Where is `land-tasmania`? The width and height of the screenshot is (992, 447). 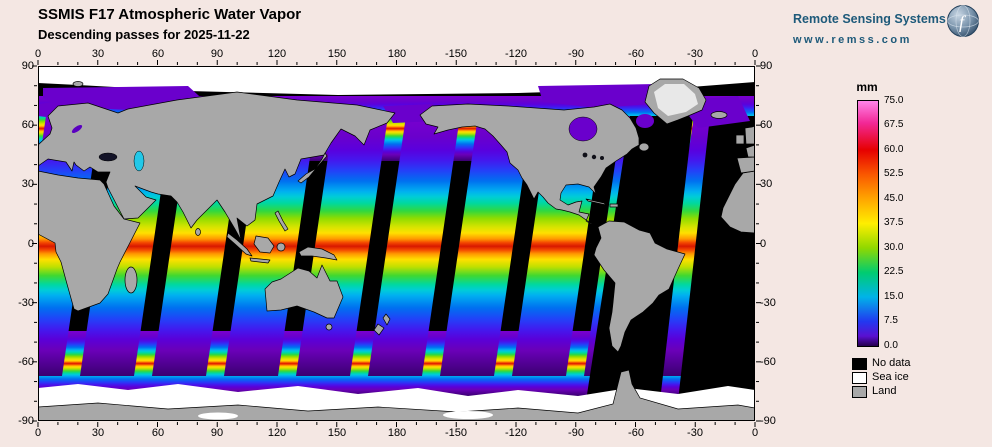 land-tasmania is located at coordinates (329, 327).